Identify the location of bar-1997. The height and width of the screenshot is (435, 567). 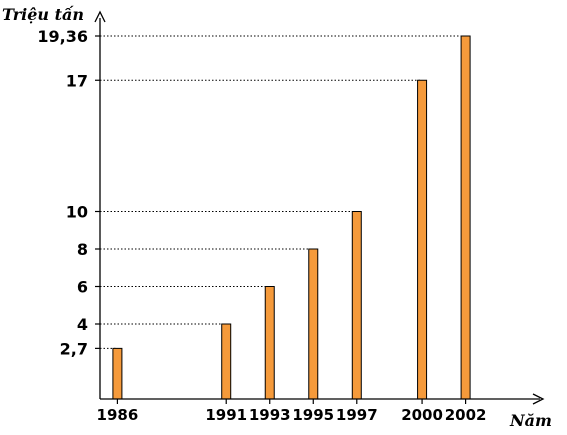
(356, 305).